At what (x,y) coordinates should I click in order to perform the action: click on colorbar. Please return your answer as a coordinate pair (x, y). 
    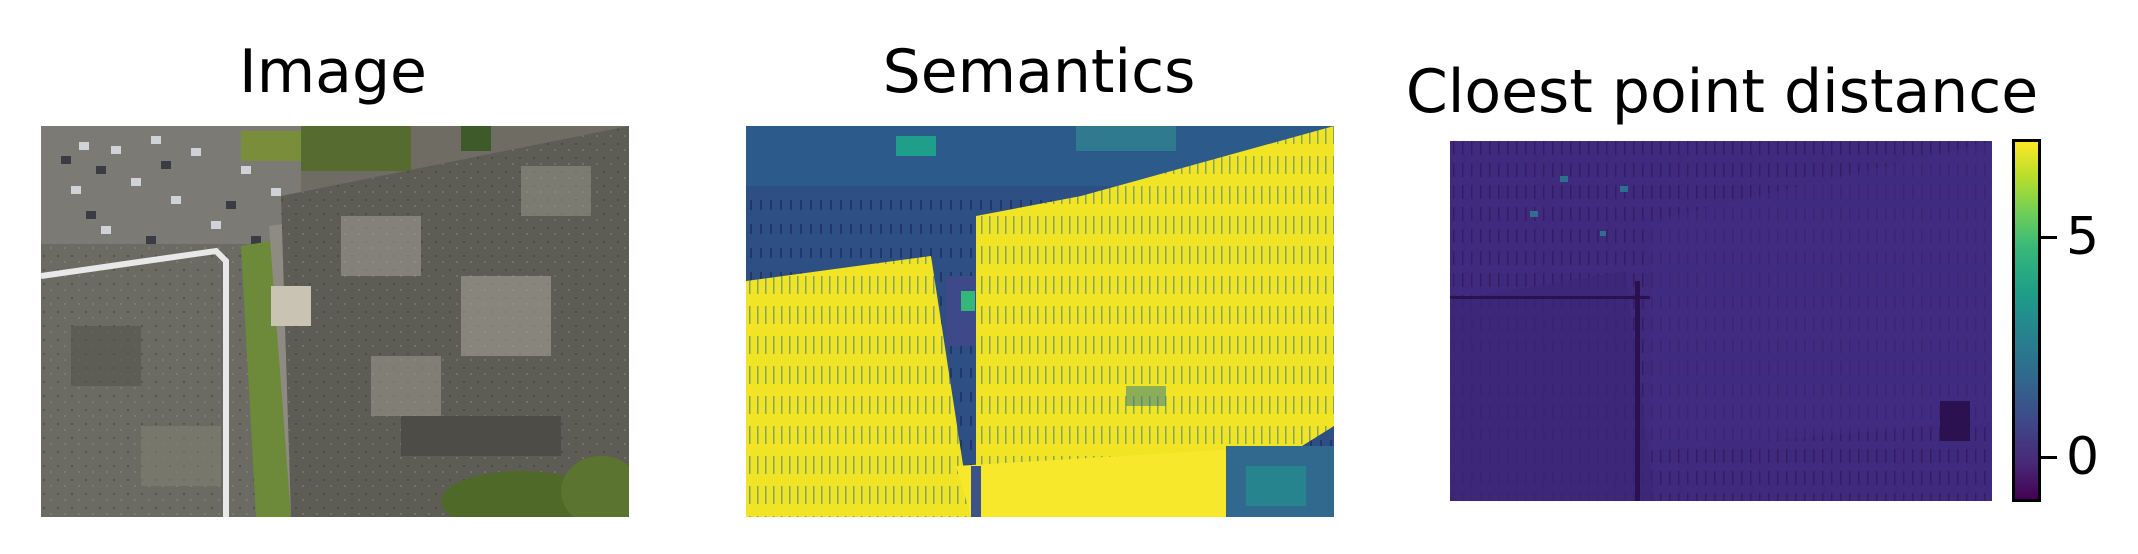
    Looking at the image, I should click on (2026, 320).